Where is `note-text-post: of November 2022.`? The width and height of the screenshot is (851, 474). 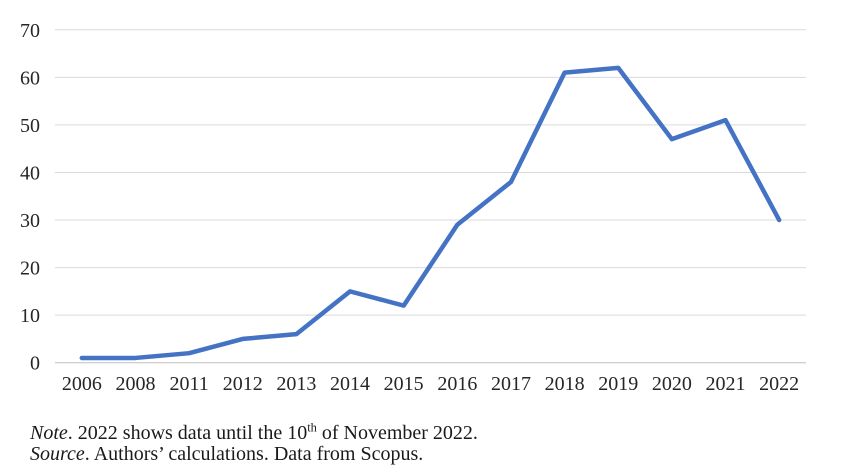
note-text-post: of November 2022. is located at coordinates (397, 433).